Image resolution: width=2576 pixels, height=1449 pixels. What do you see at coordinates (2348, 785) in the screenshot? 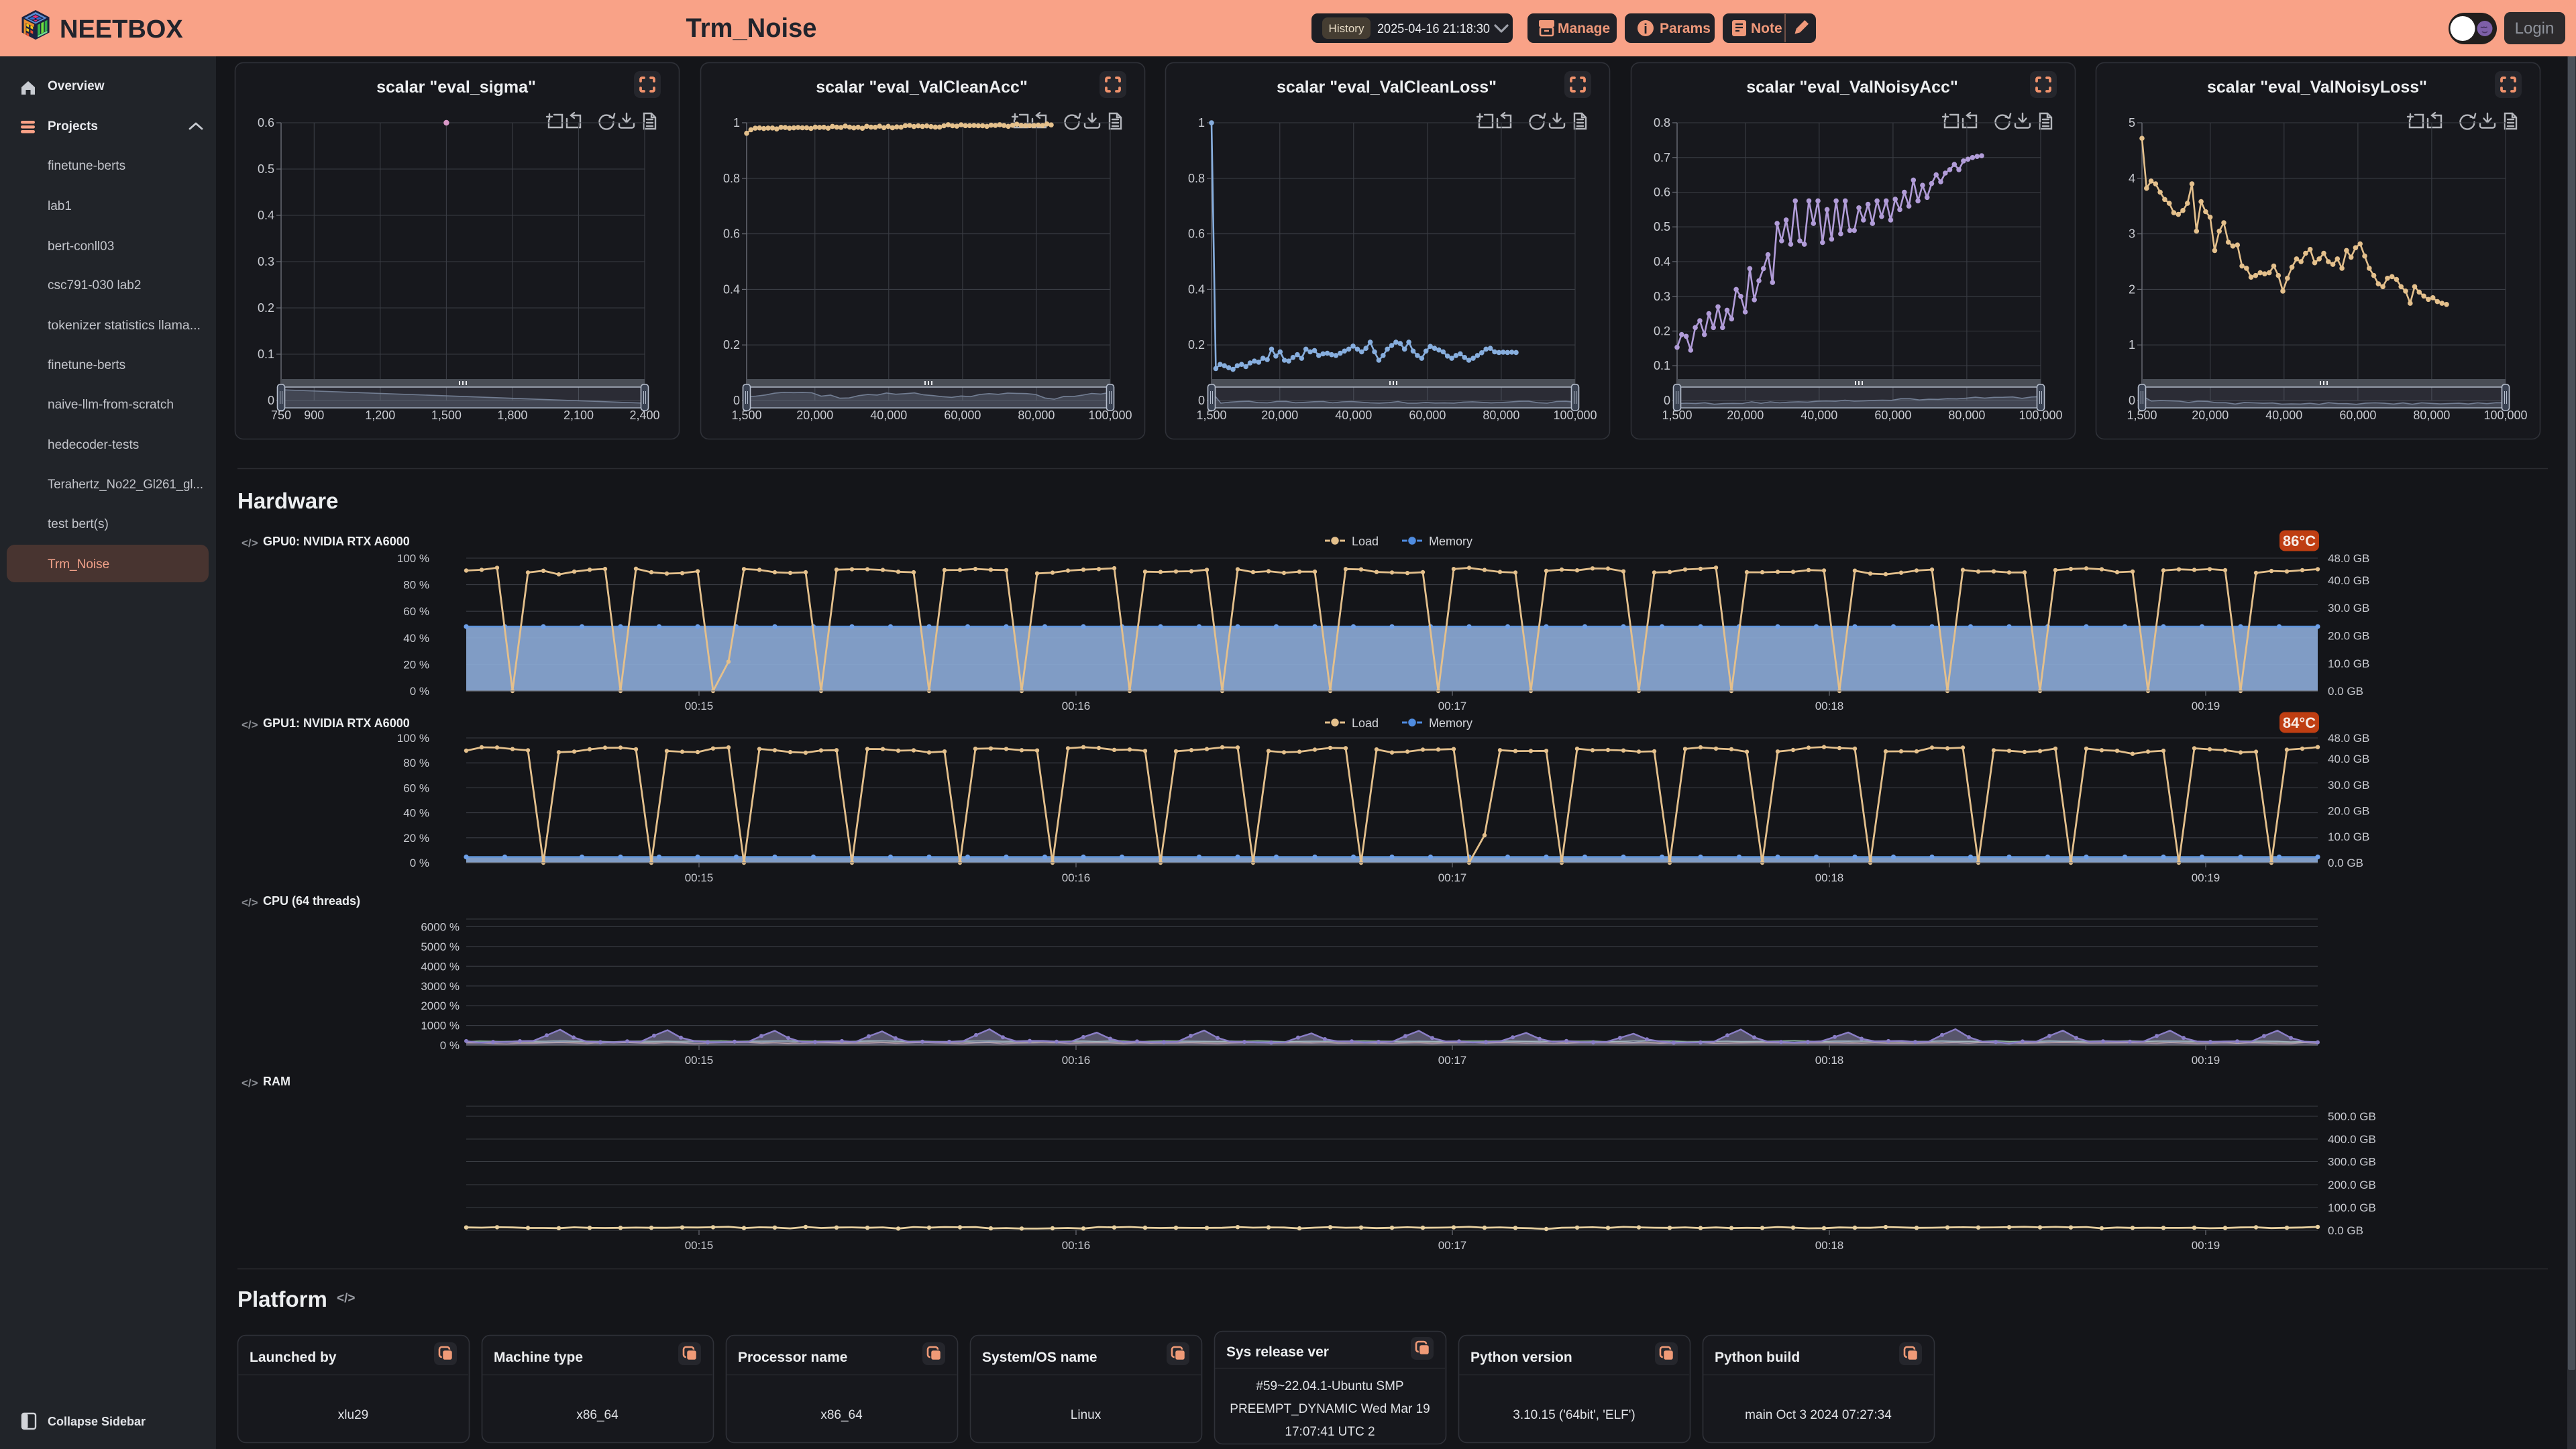
I see `svg-text: 30.0 GB` at bounding box center [2348, 785].